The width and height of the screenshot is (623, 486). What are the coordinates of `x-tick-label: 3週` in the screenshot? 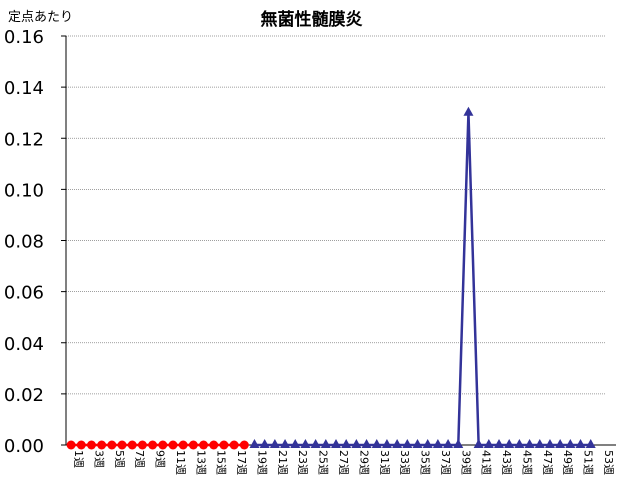 It's located at (98, 459).